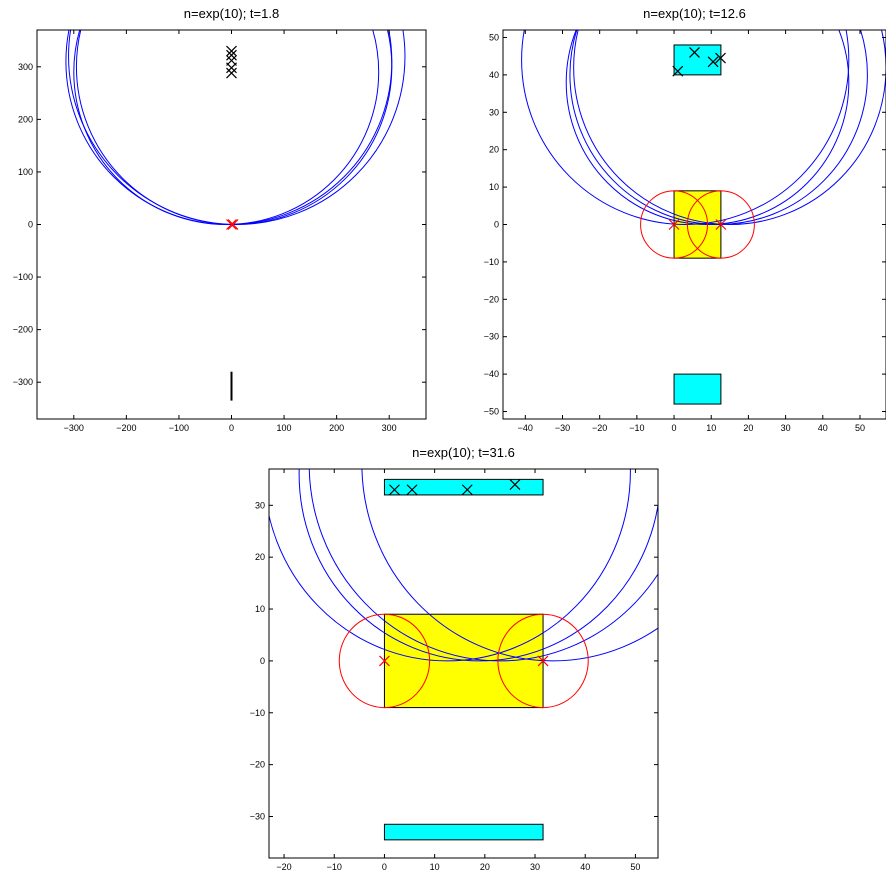  What do you see at coordinates (491, 374) in the screenshot?
I see `y-tick-label: −40` at bounding box center [491, 374].